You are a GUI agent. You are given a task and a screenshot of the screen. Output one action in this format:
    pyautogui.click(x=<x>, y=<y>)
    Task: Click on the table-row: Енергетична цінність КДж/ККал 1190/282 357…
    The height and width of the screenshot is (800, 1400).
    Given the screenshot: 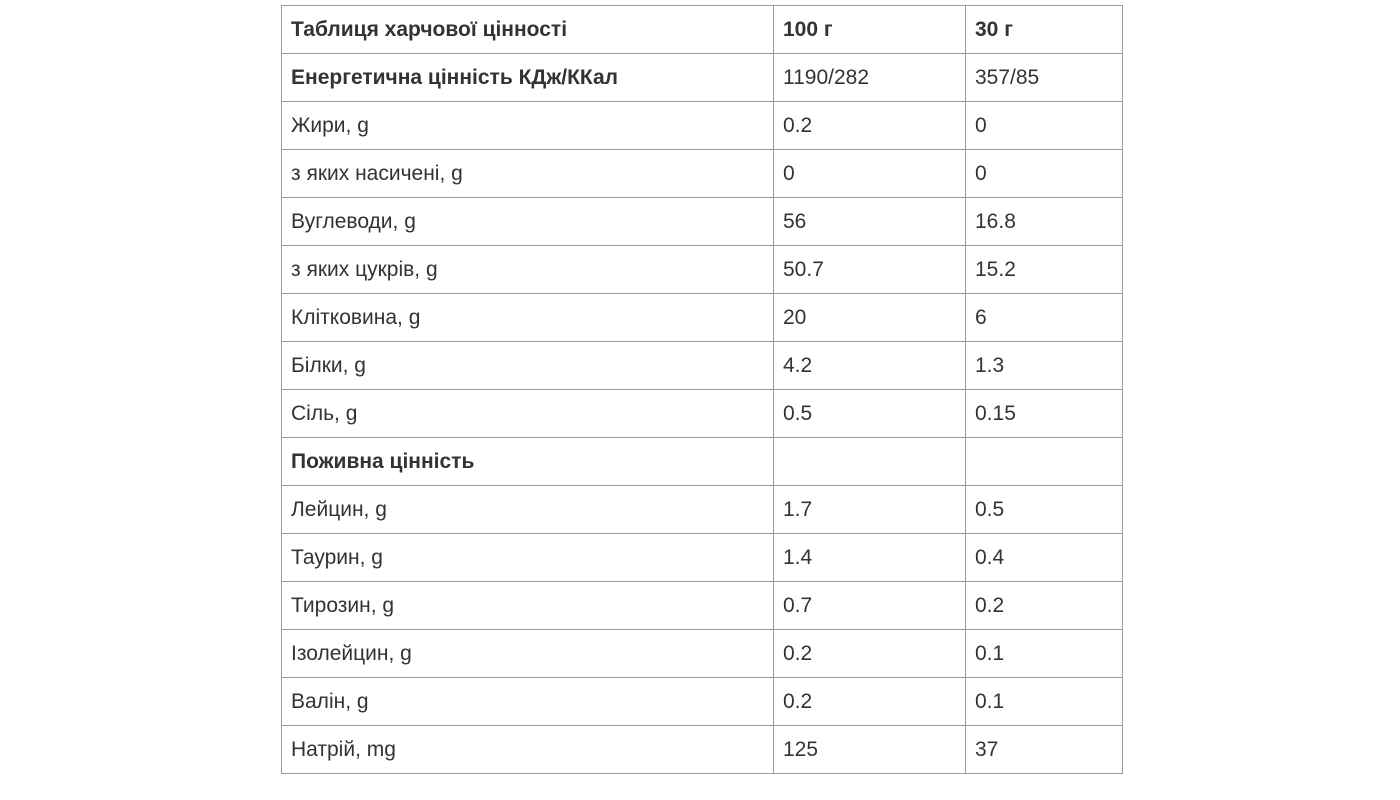 What is the action you would take?
    pyautogui.click(x=702, y=77)
    